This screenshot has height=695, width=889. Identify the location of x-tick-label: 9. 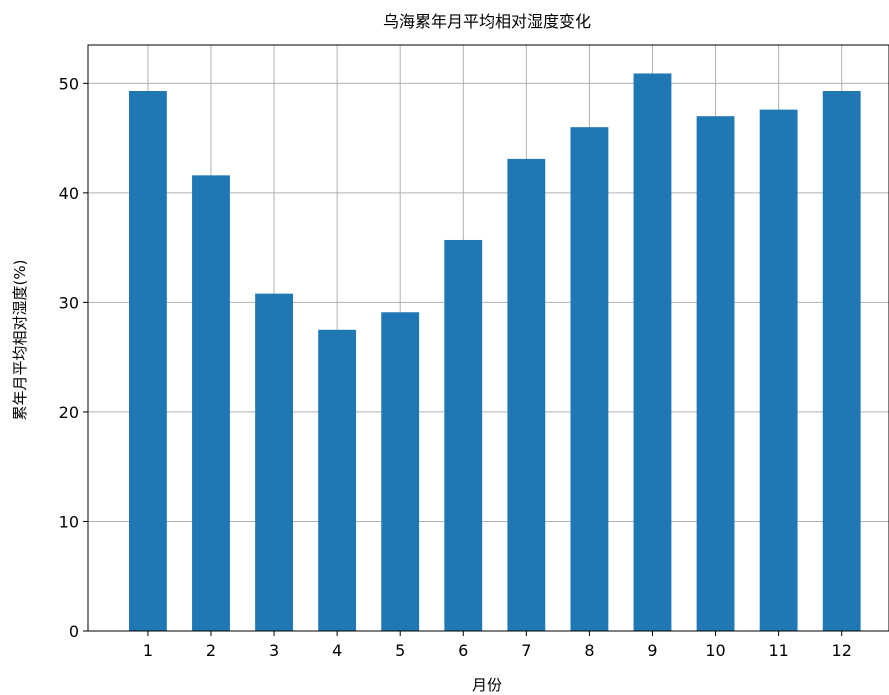
(652, 650).